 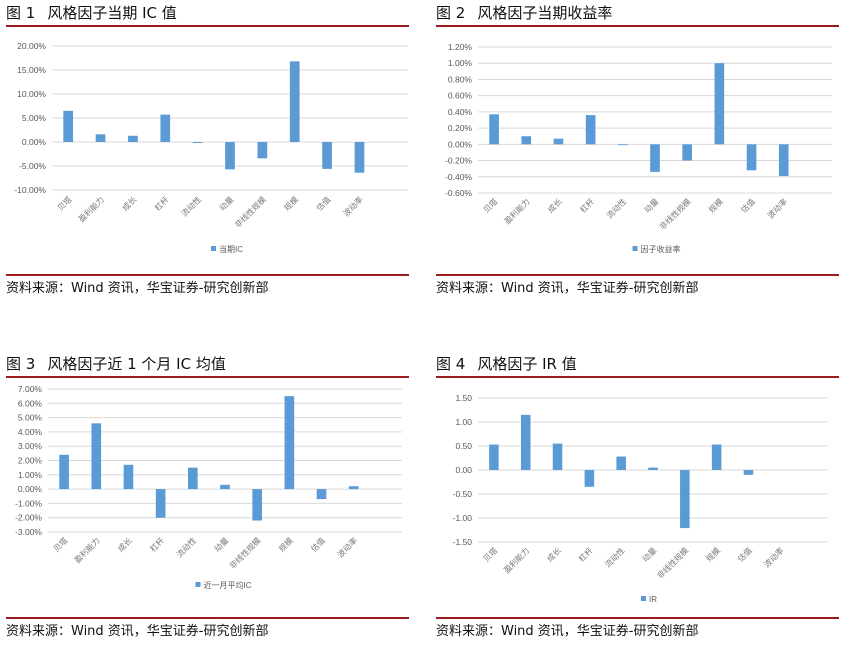 What do you see at coordinates (30, 403) in the screenshot?
I see `y-tick-label: 6.00%` at bounding box center [30, 403].